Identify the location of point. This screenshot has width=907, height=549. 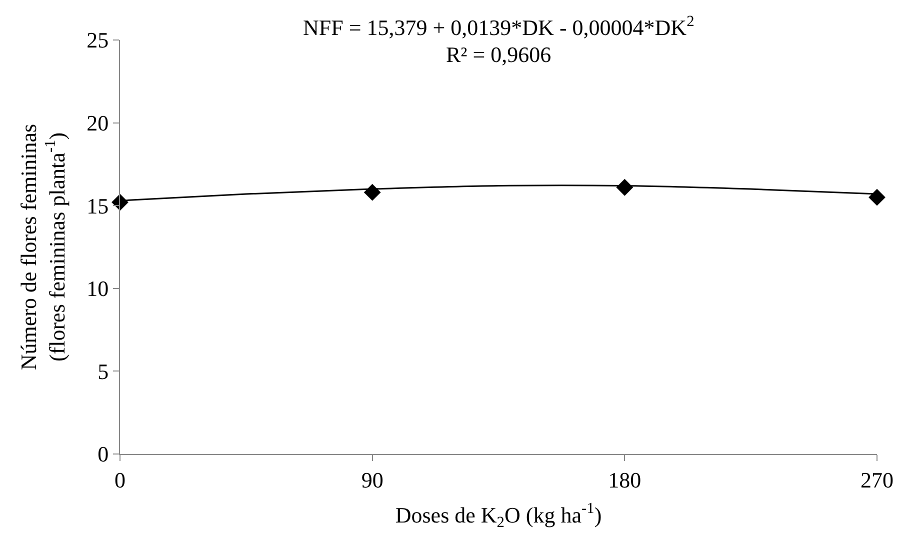
(877, 197).